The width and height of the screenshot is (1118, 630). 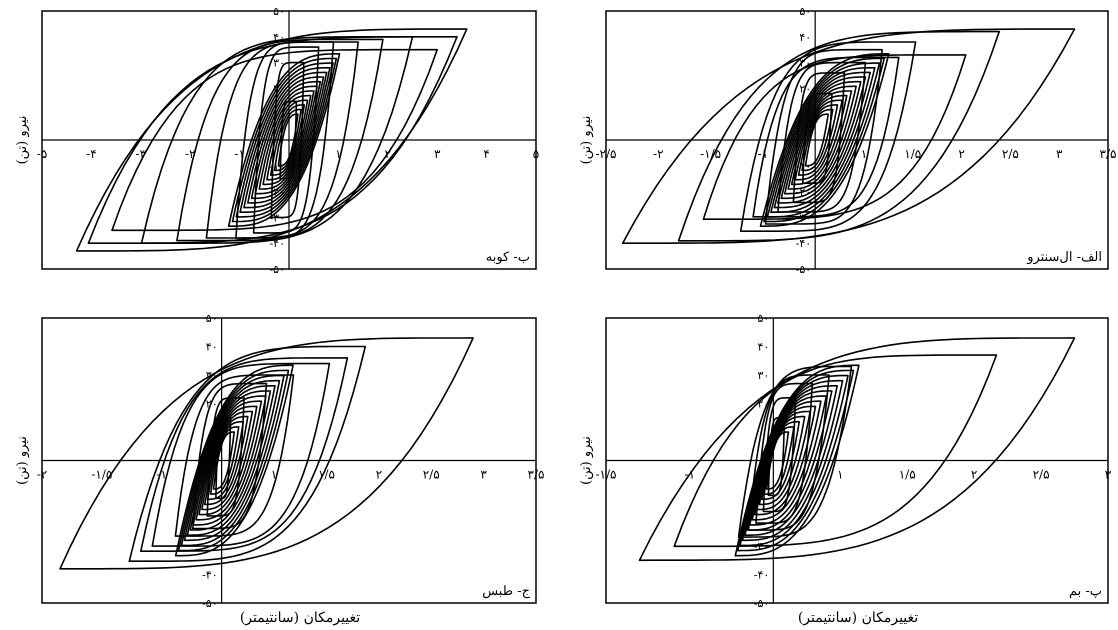 I want to click on panel-label: الف- ال‌سنترو, so click(x=1064, y=257).